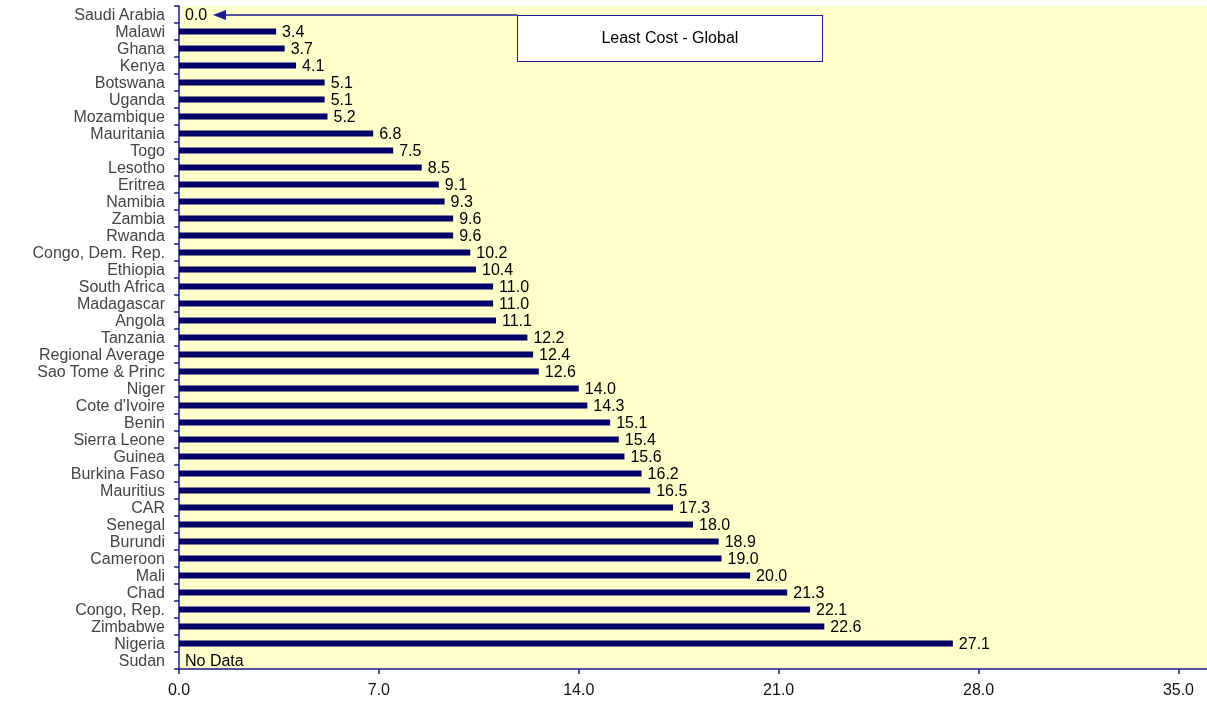 The image size is (1207, 709). I want to click on data-label: 10.4, so click(497, 269).